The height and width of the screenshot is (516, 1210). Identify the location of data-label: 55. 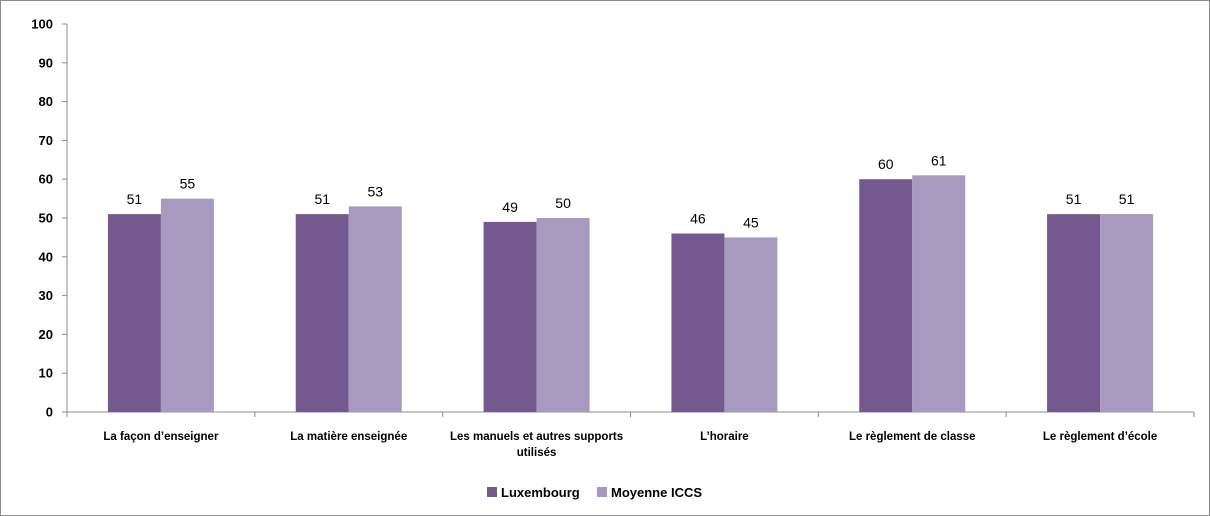
(188, 184).